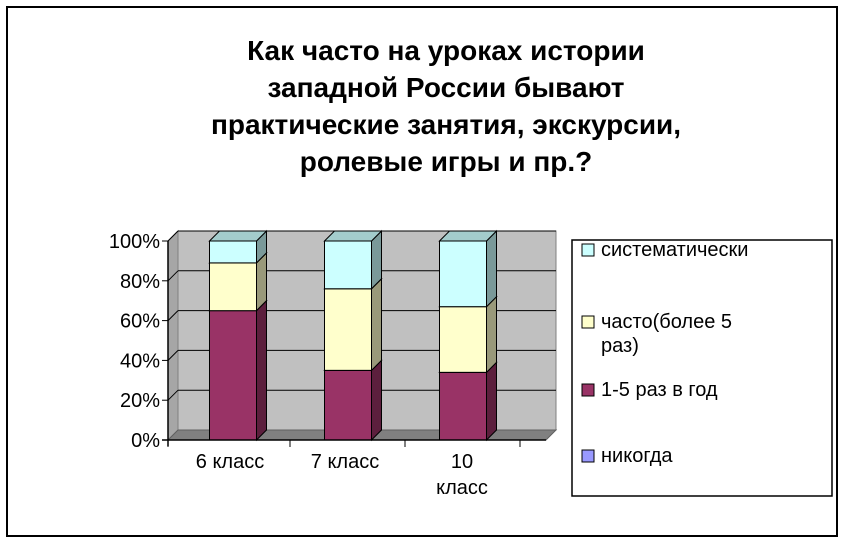 The height and width of the screenshot is (543, 846). I want to click on x-tick-label: 6 класс, so click(230, 462).